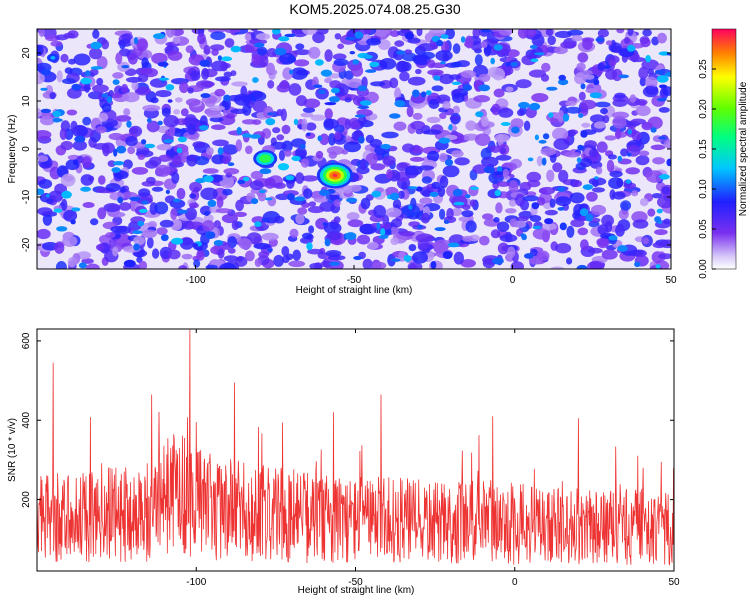 Image resolution: width=750 pixels, height=600 pixels. Describe the element at coordinates (375, 9) in the screenshot. I see `chart-title: KOM5.2025.074.08.25.G30` at that location.